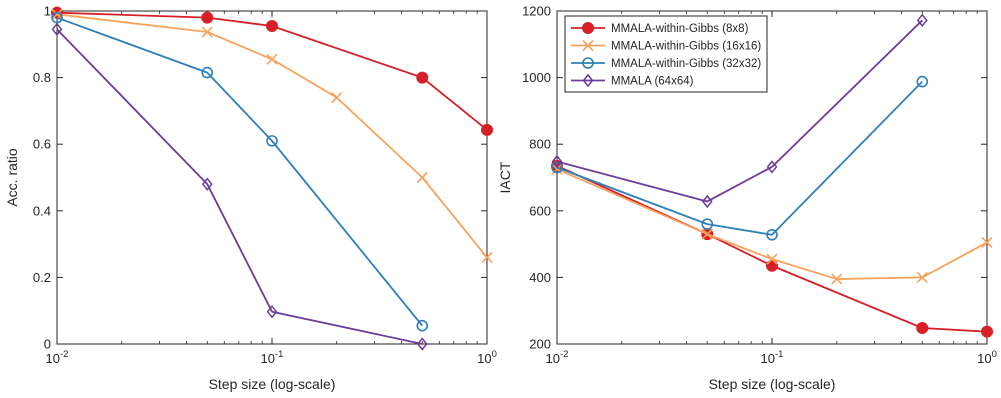  What do you see at coordinates (540, 277) in the screenshot?
I see `y-tick-label: 400` at bounding box center [540, 277].